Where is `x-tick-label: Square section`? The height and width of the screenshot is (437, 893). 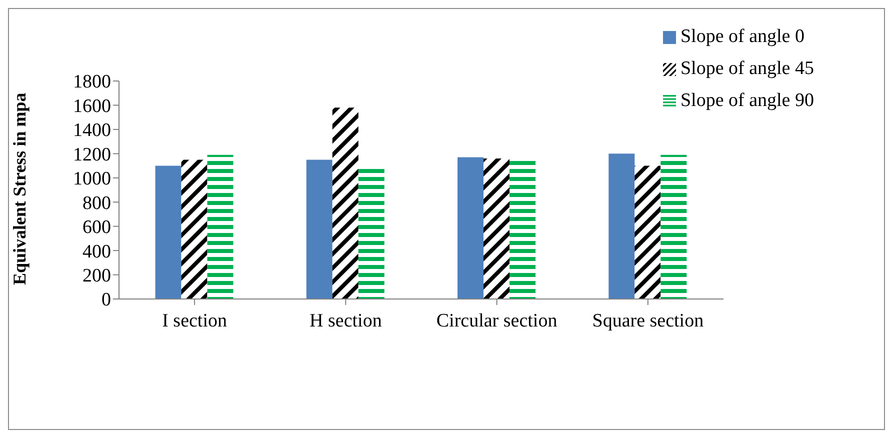
x-tick-label: Square section is located at coordinates (648, 321).